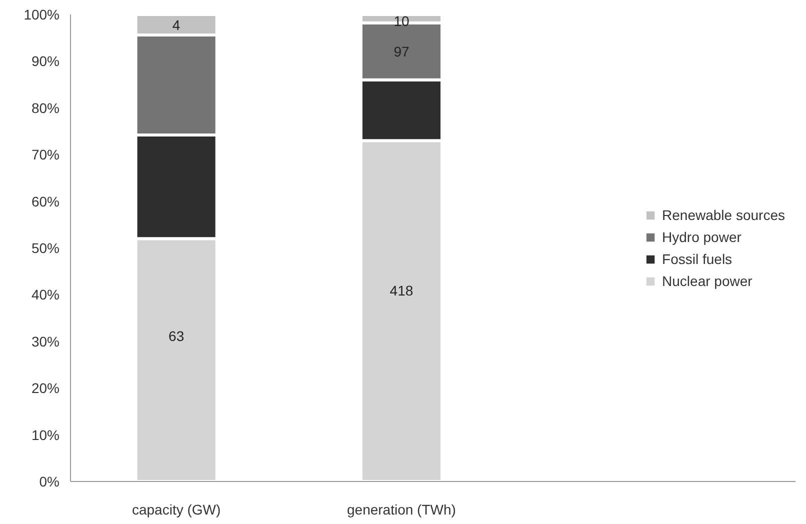 The height and width of the screenshot is (524, 806). What do you see at coordinates (402, 21) in the screenshot?
I see `annotation: 10` at bounding box center [402, 21].